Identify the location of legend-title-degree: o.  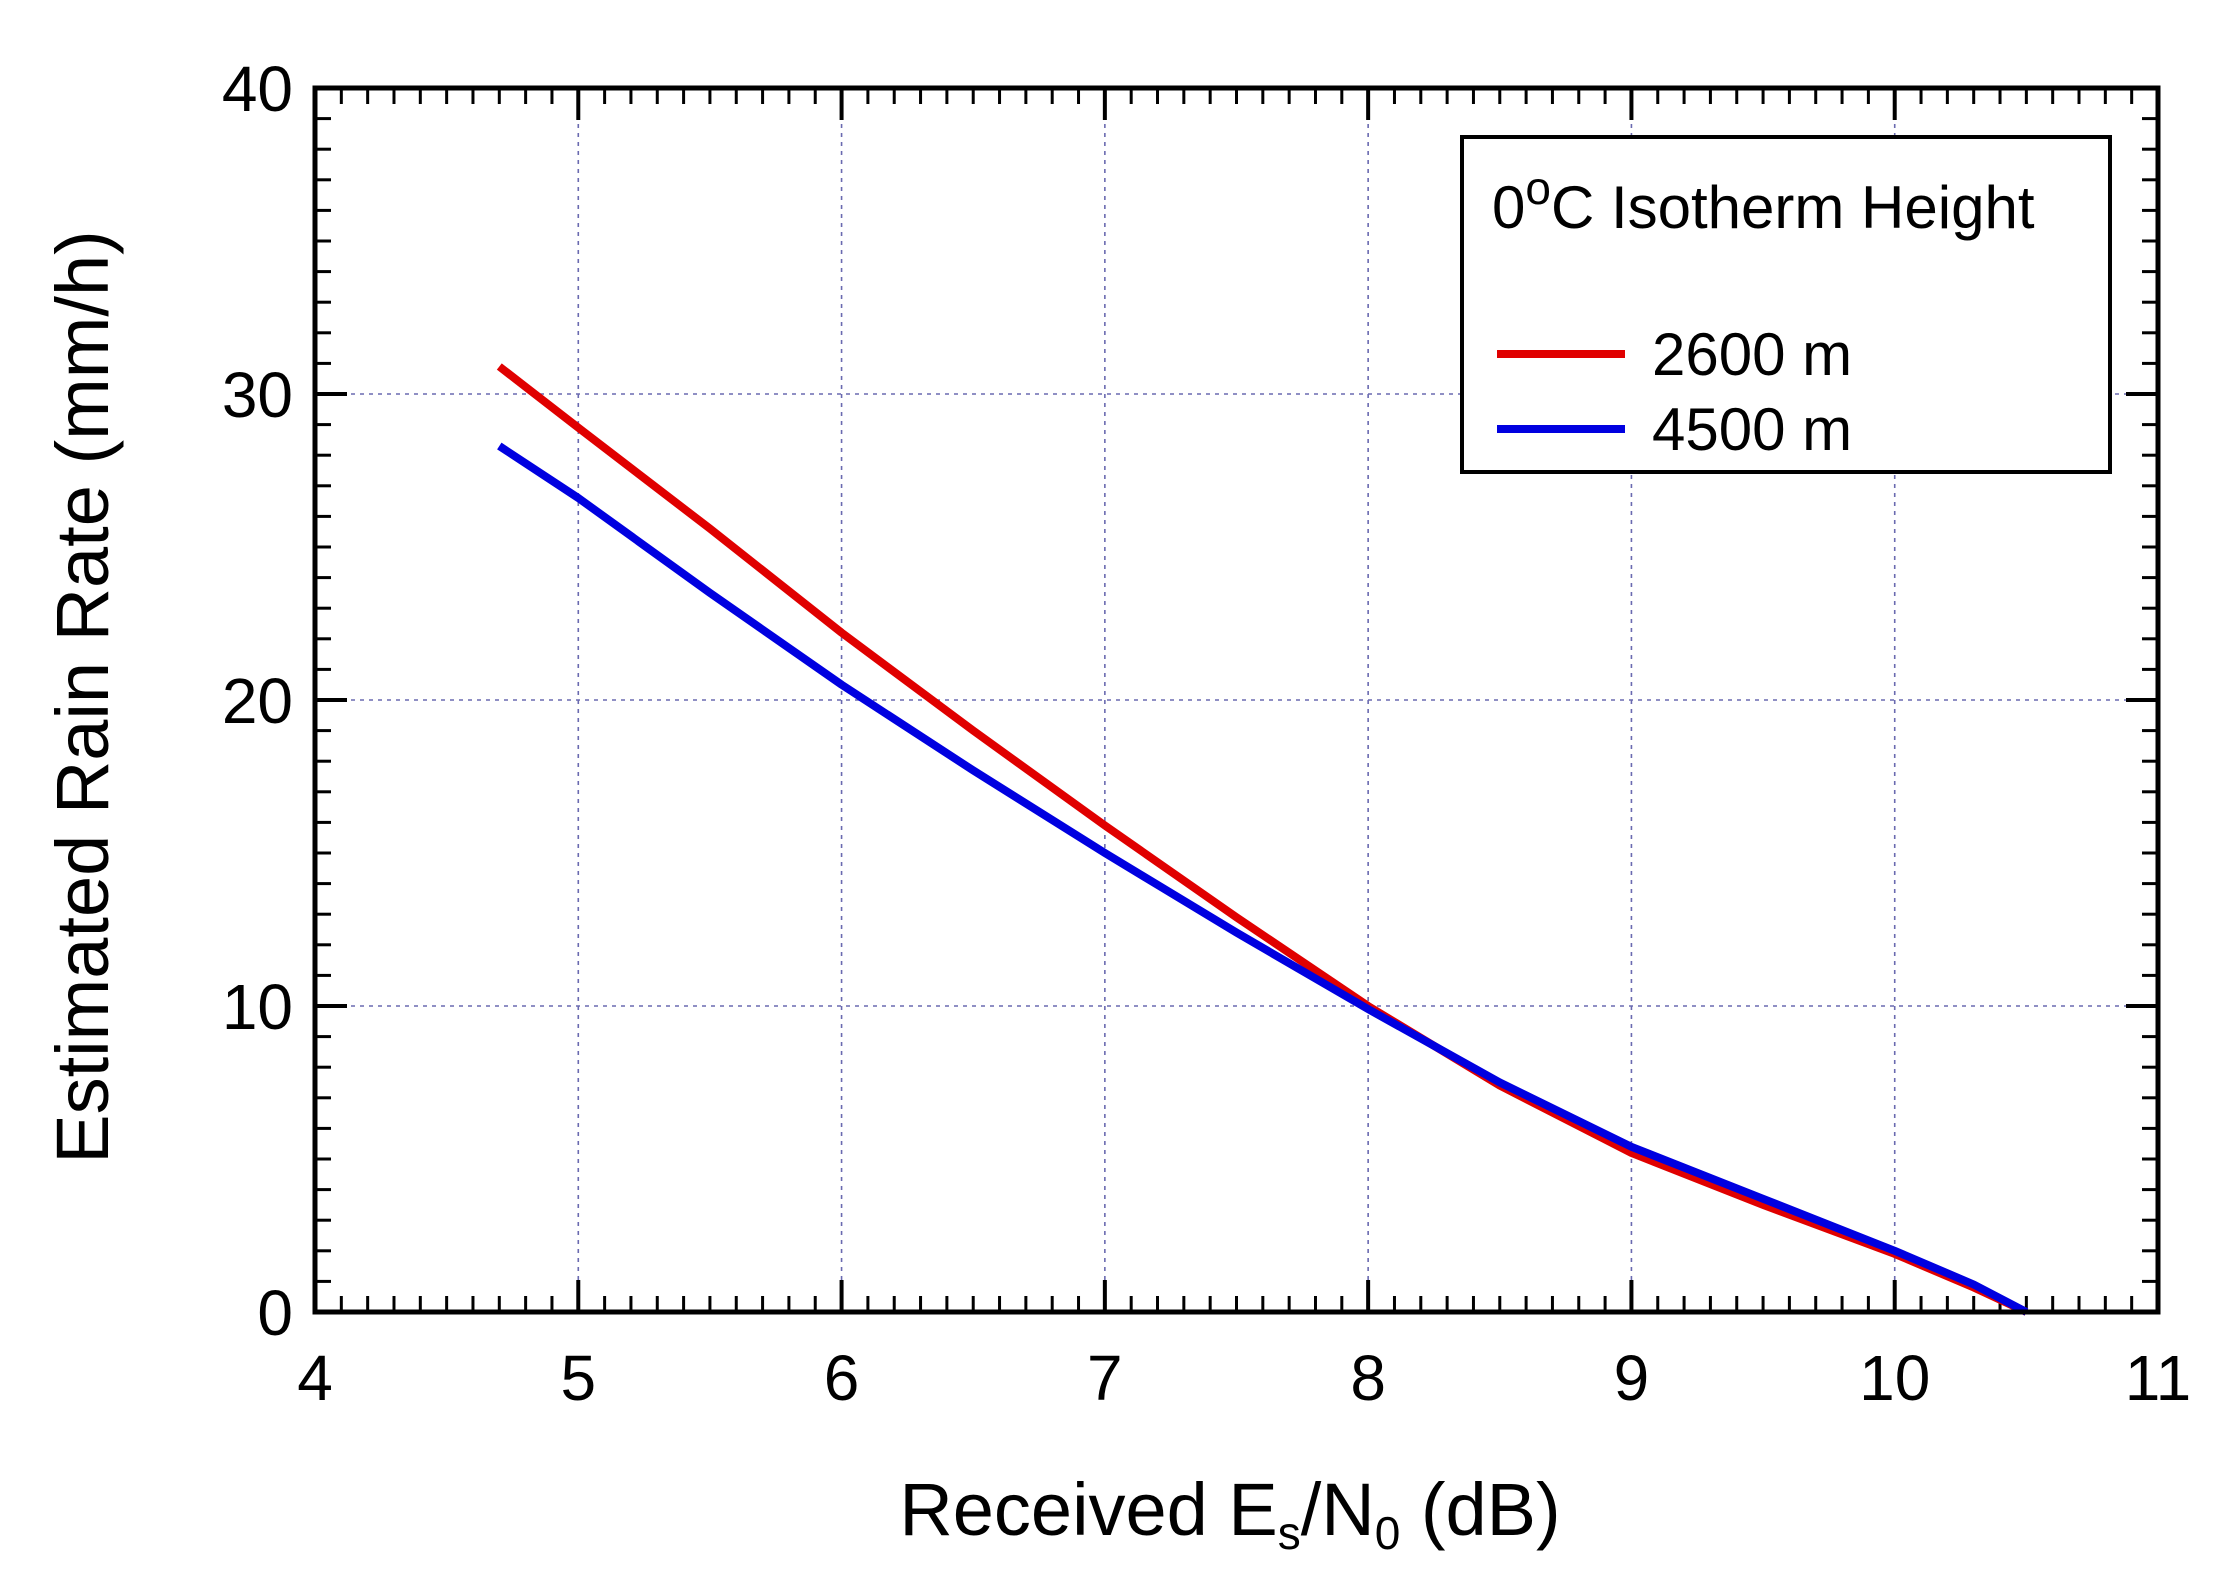
(1538, 188).